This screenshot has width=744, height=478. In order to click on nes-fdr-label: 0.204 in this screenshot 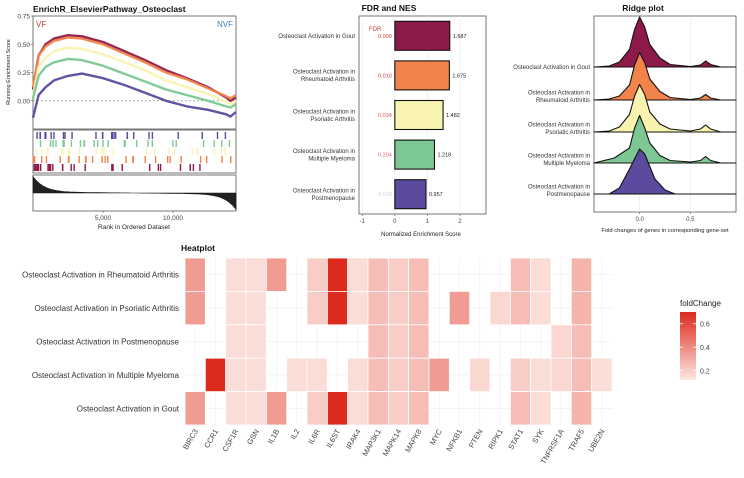, I will do `click(385, 156)`.